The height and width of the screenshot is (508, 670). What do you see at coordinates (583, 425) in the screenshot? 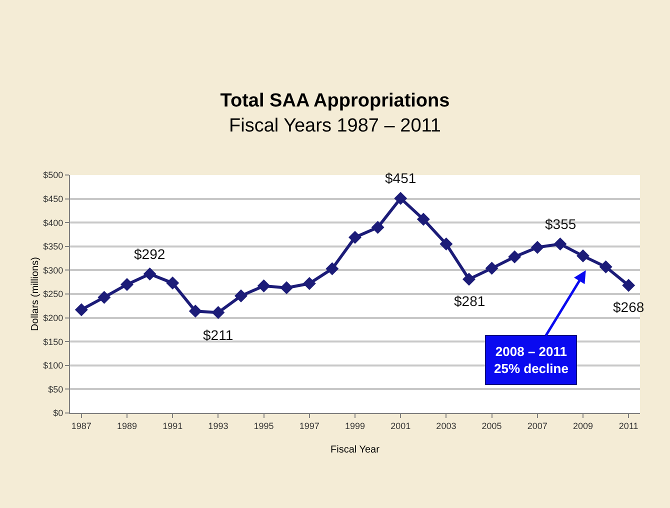
I see `x-tick-label: 2009` at bounding box center [583, 425].